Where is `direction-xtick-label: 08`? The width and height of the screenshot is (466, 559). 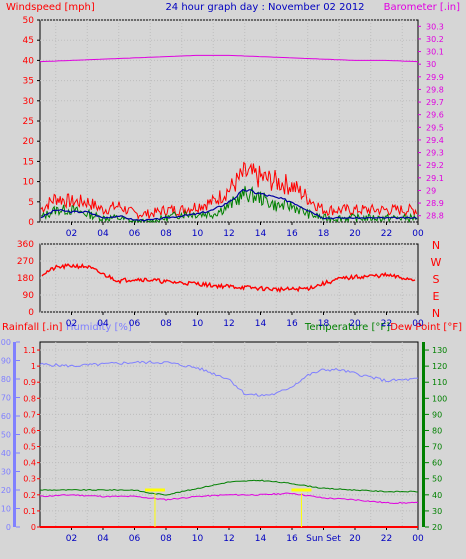 direction-xtick-label: 08 is located at coordinates (166, 324).